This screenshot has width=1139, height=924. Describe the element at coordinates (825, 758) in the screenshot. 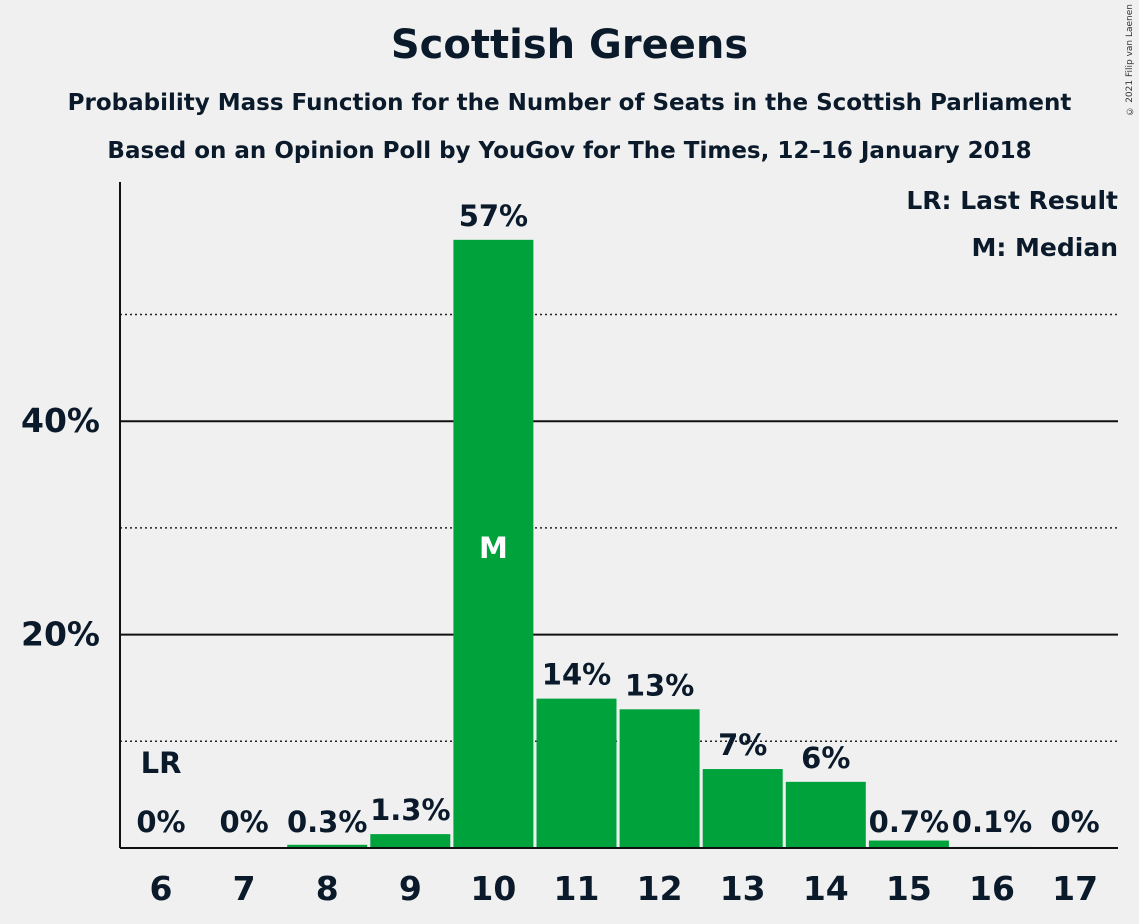

I see `bar-value-label: 6%` at that location.